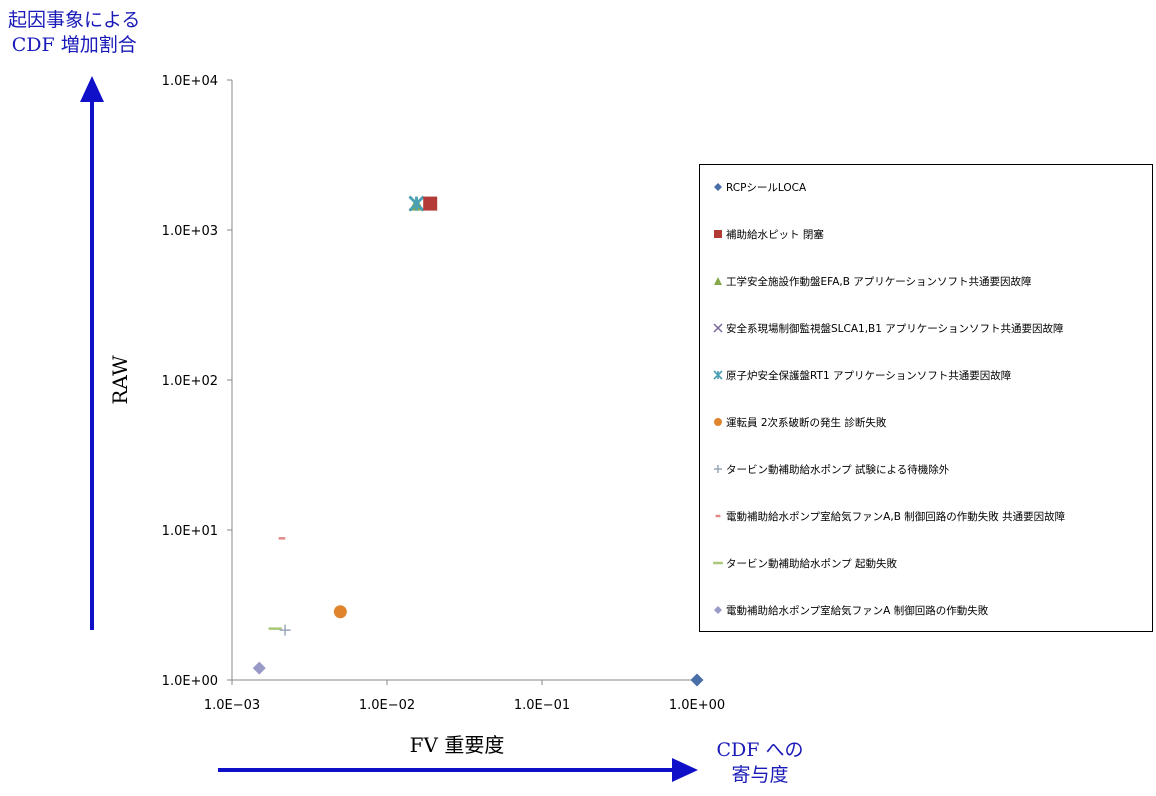  Describe the element at coordinates (542, 705) in the screenshot. I see `x-tick-label: 1.0E−01` at that location.